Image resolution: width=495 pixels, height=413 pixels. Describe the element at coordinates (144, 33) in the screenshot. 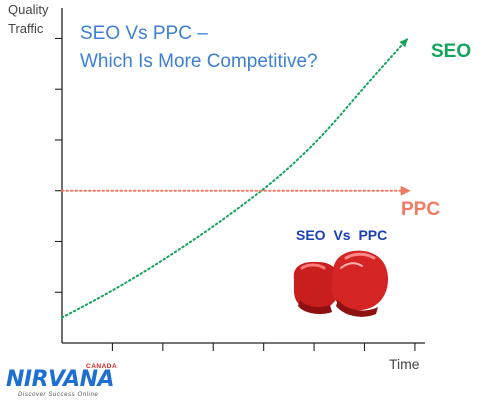

I see `chart-title-line1: SEO Vs PPC –` at that location.